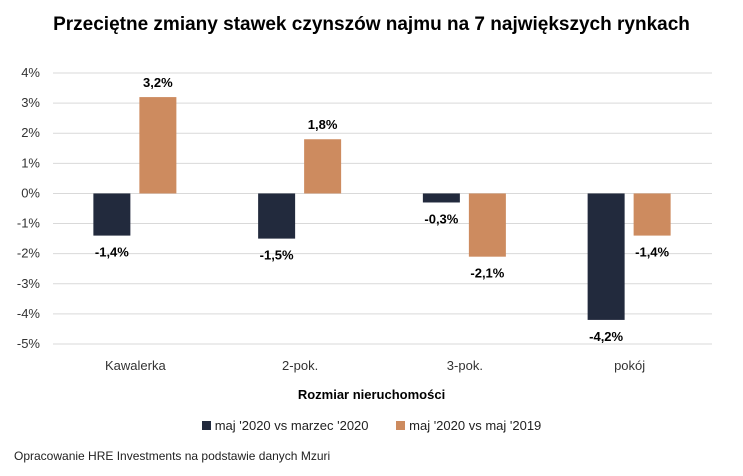 The height and width of the screenshot is (476, 743). What do you see at coordinates (291, 425) in the screenshot?
I see `legend-label: maj '2020 vs marzec '2020` at bounding box center [291, 425].